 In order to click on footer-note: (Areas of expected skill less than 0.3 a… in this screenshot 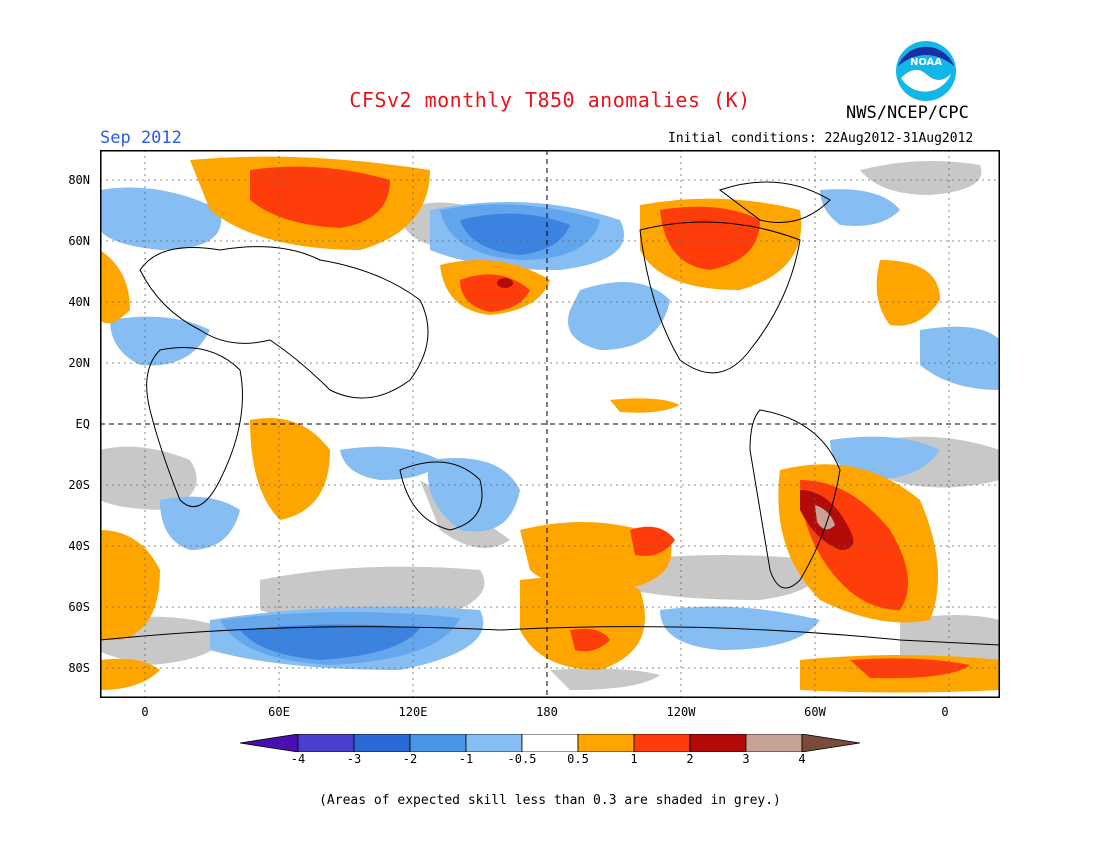, I will do `click(550, 800)`.